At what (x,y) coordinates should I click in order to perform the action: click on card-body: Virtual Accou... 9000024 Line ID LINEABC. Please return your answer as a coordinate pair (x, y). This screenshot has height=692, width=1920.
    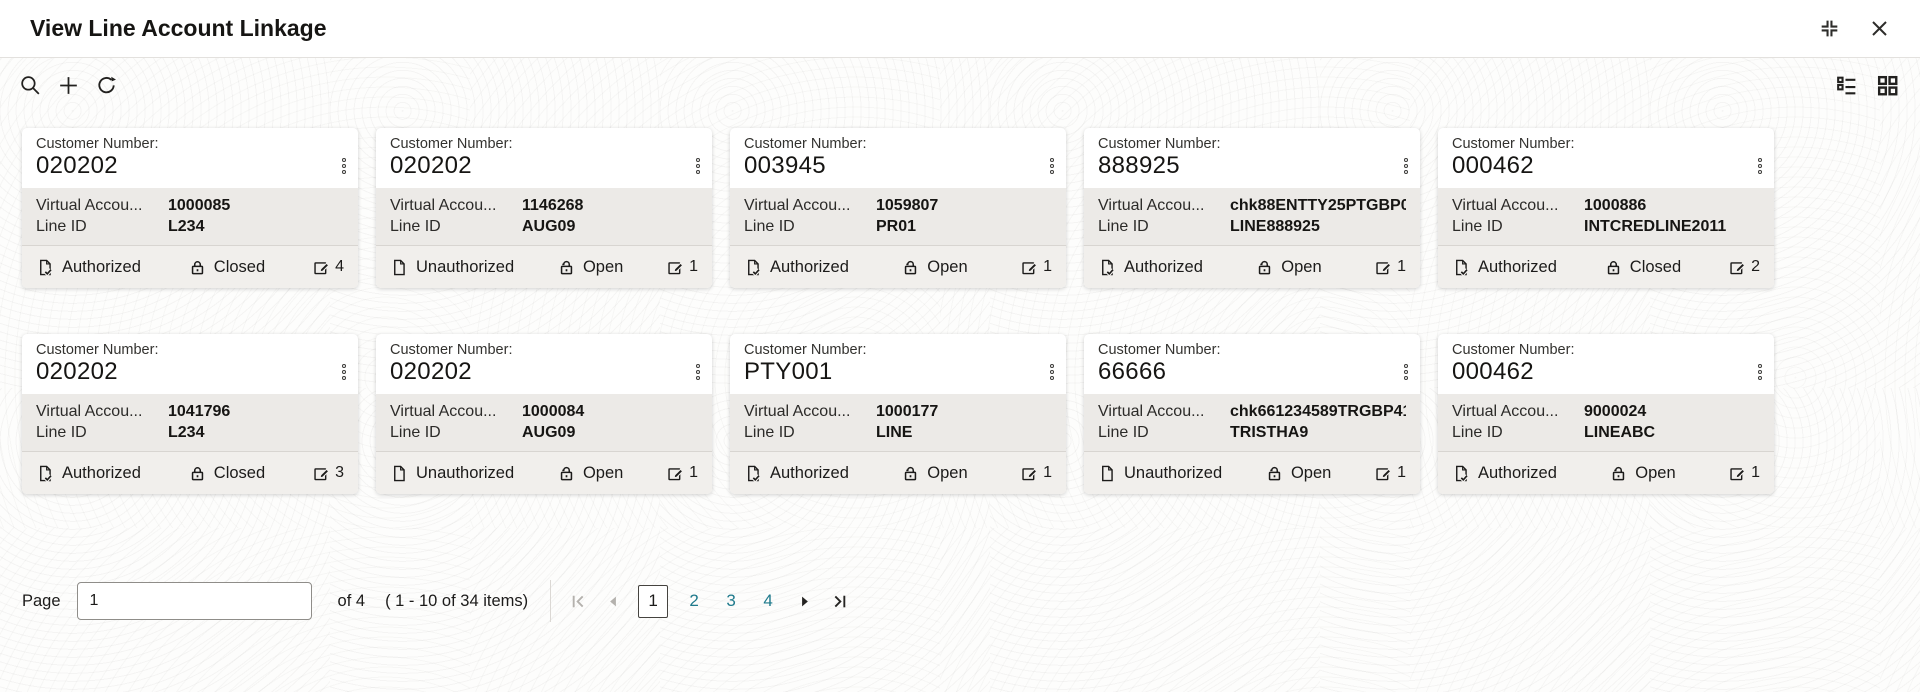
    Looking at the image, I should click on (1606, 422).